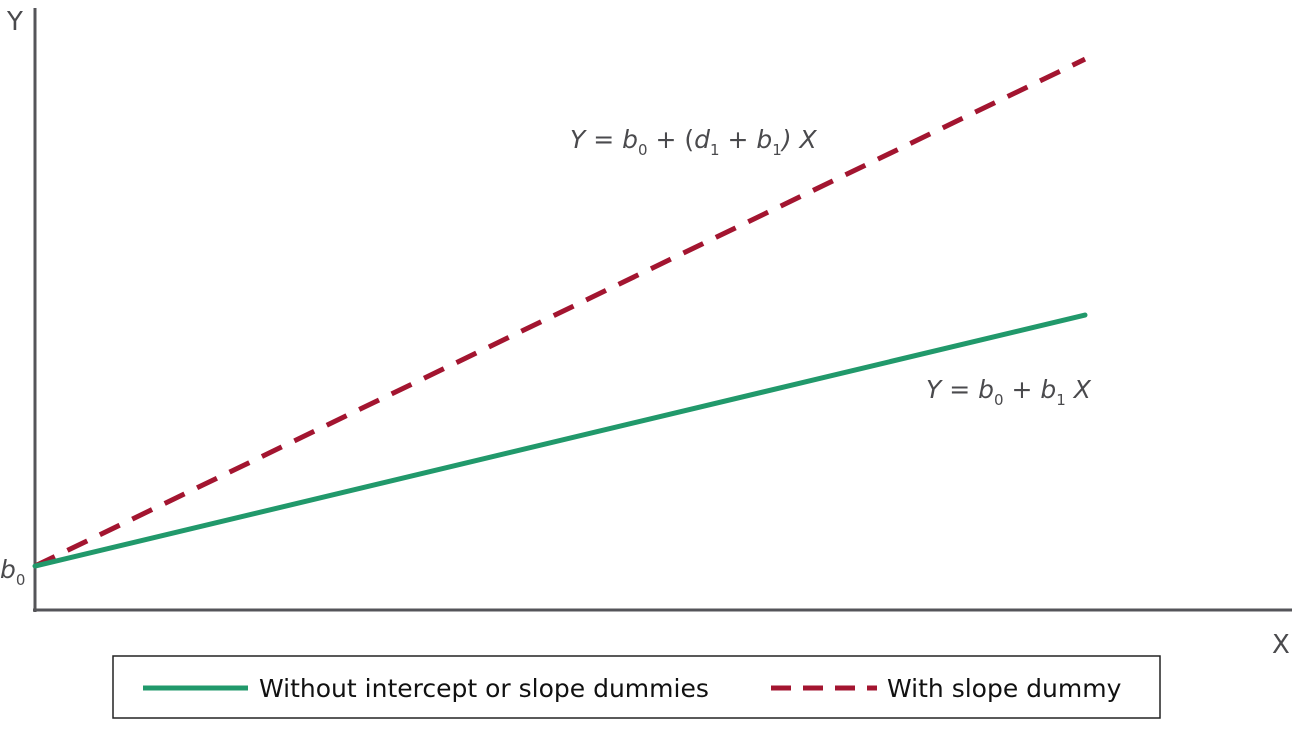  Describe the element at coordinates (671, 139) in the screenshot. I see `equation-part: + (` at that location.